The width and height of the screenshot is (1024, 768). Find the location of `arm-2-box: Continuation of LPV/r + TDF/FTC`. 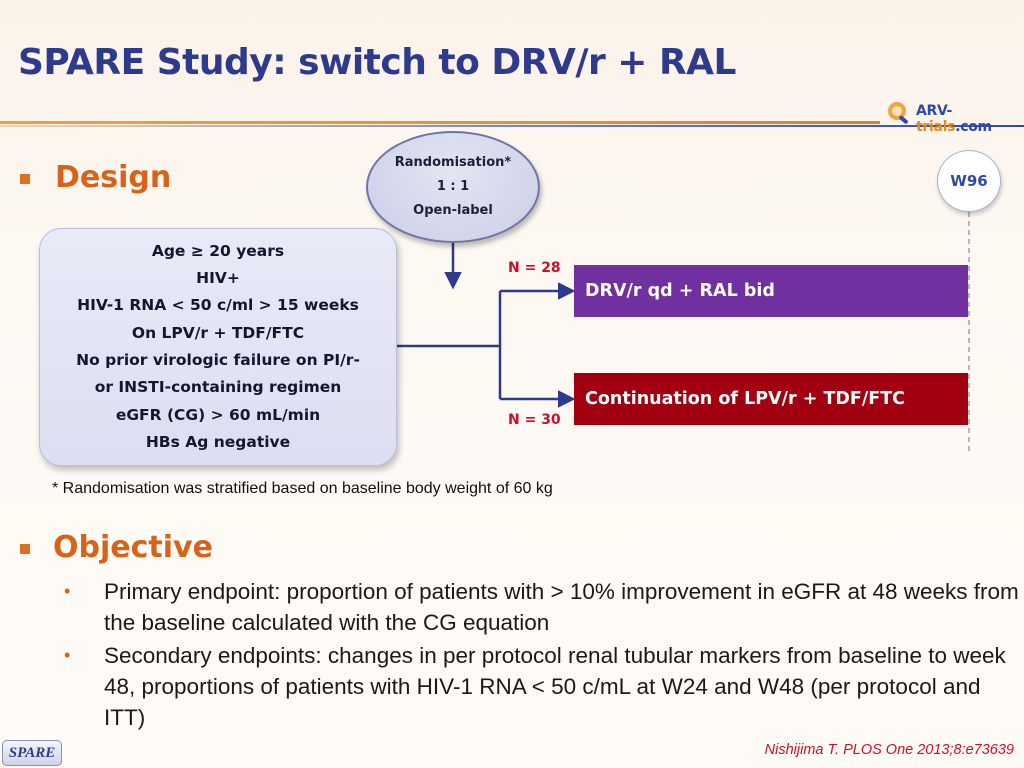

arm-2-box: Continuation of LPV/r + TDF/FTC is located at coordinates (771, 399).